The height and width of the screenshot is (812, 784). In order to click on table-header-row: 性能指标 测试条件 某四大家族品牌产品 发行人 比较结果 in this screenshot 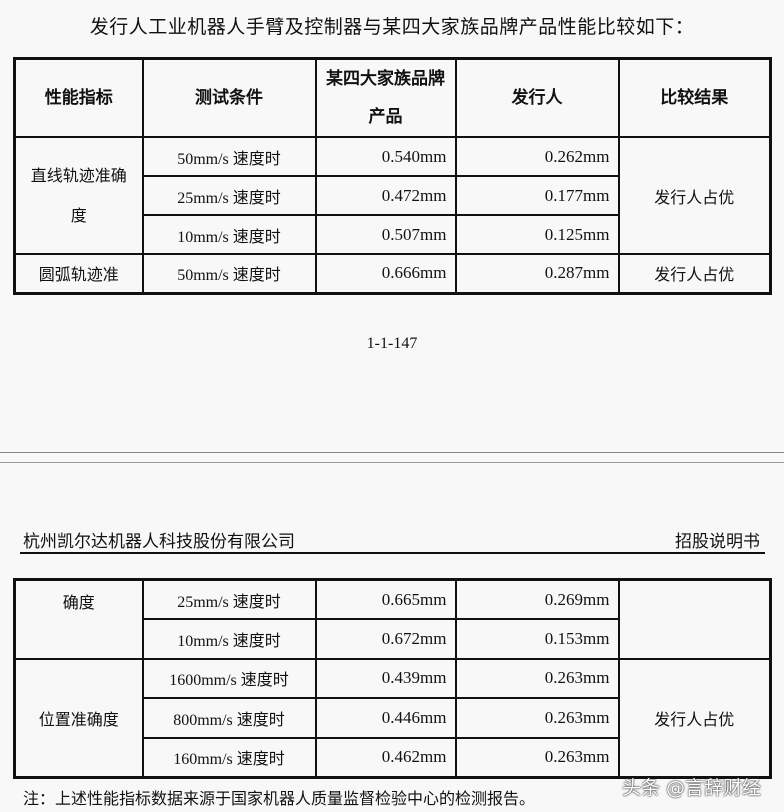, I will do `click(392, 97)`.